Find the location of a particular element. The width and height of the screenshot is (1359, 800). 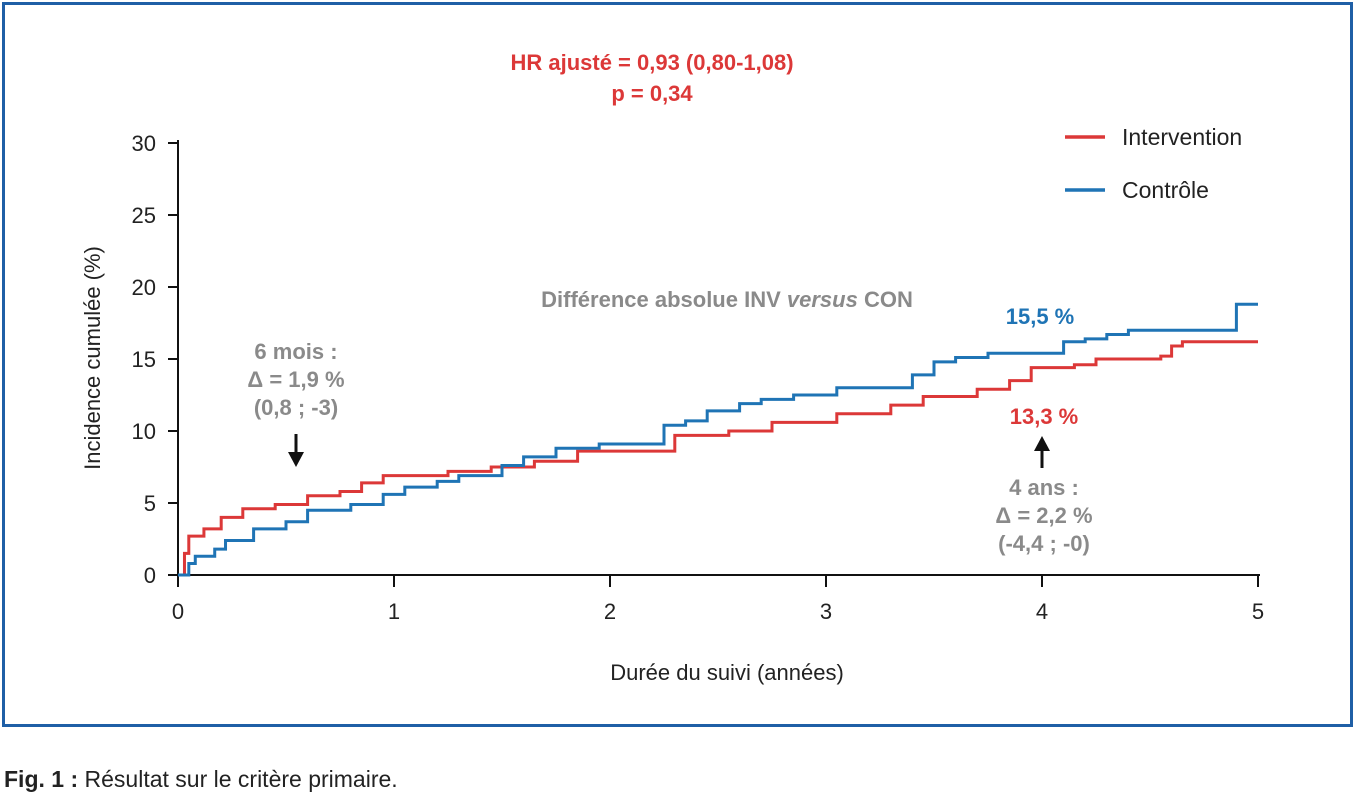

y-axis: 0 5 10 15 20 25 30 is located at coordinates (155, 359).